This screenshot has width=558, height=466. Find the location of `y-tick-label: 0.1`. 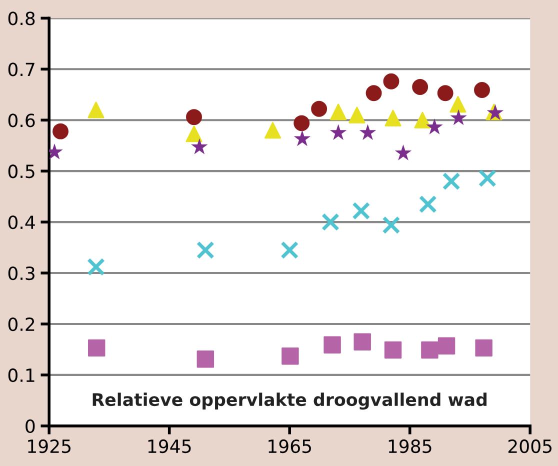

y-tick-label: 0.1 is located at coordinates (21, 375).